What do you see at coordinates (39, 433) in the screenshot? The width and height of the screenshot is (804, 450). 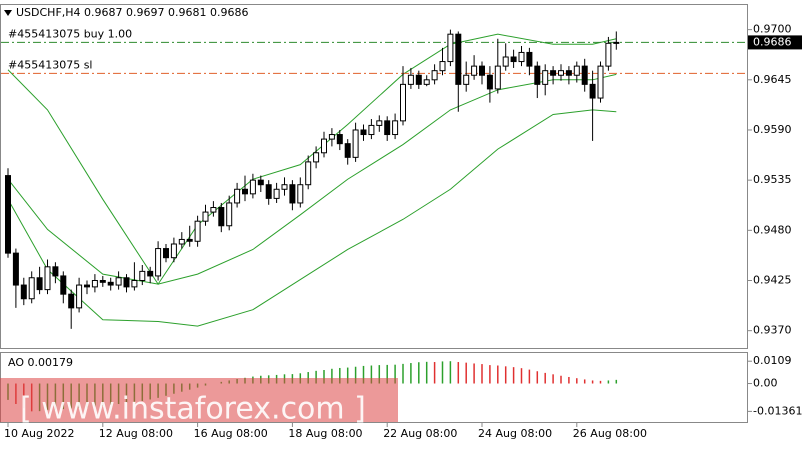 I see `x-tick-label: 10 Aug 2022` at bounding box center [39, 433].